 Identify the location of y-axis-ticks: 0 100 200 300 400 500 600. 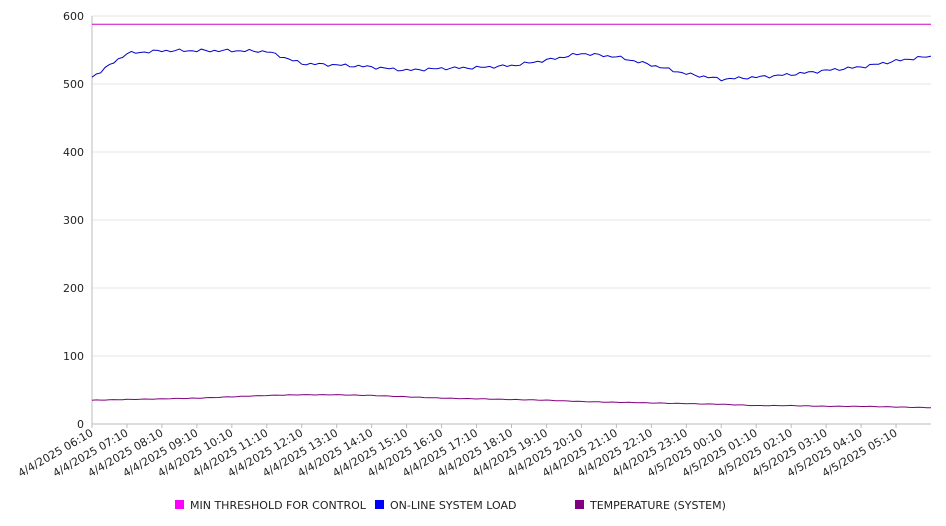
(73, 220).